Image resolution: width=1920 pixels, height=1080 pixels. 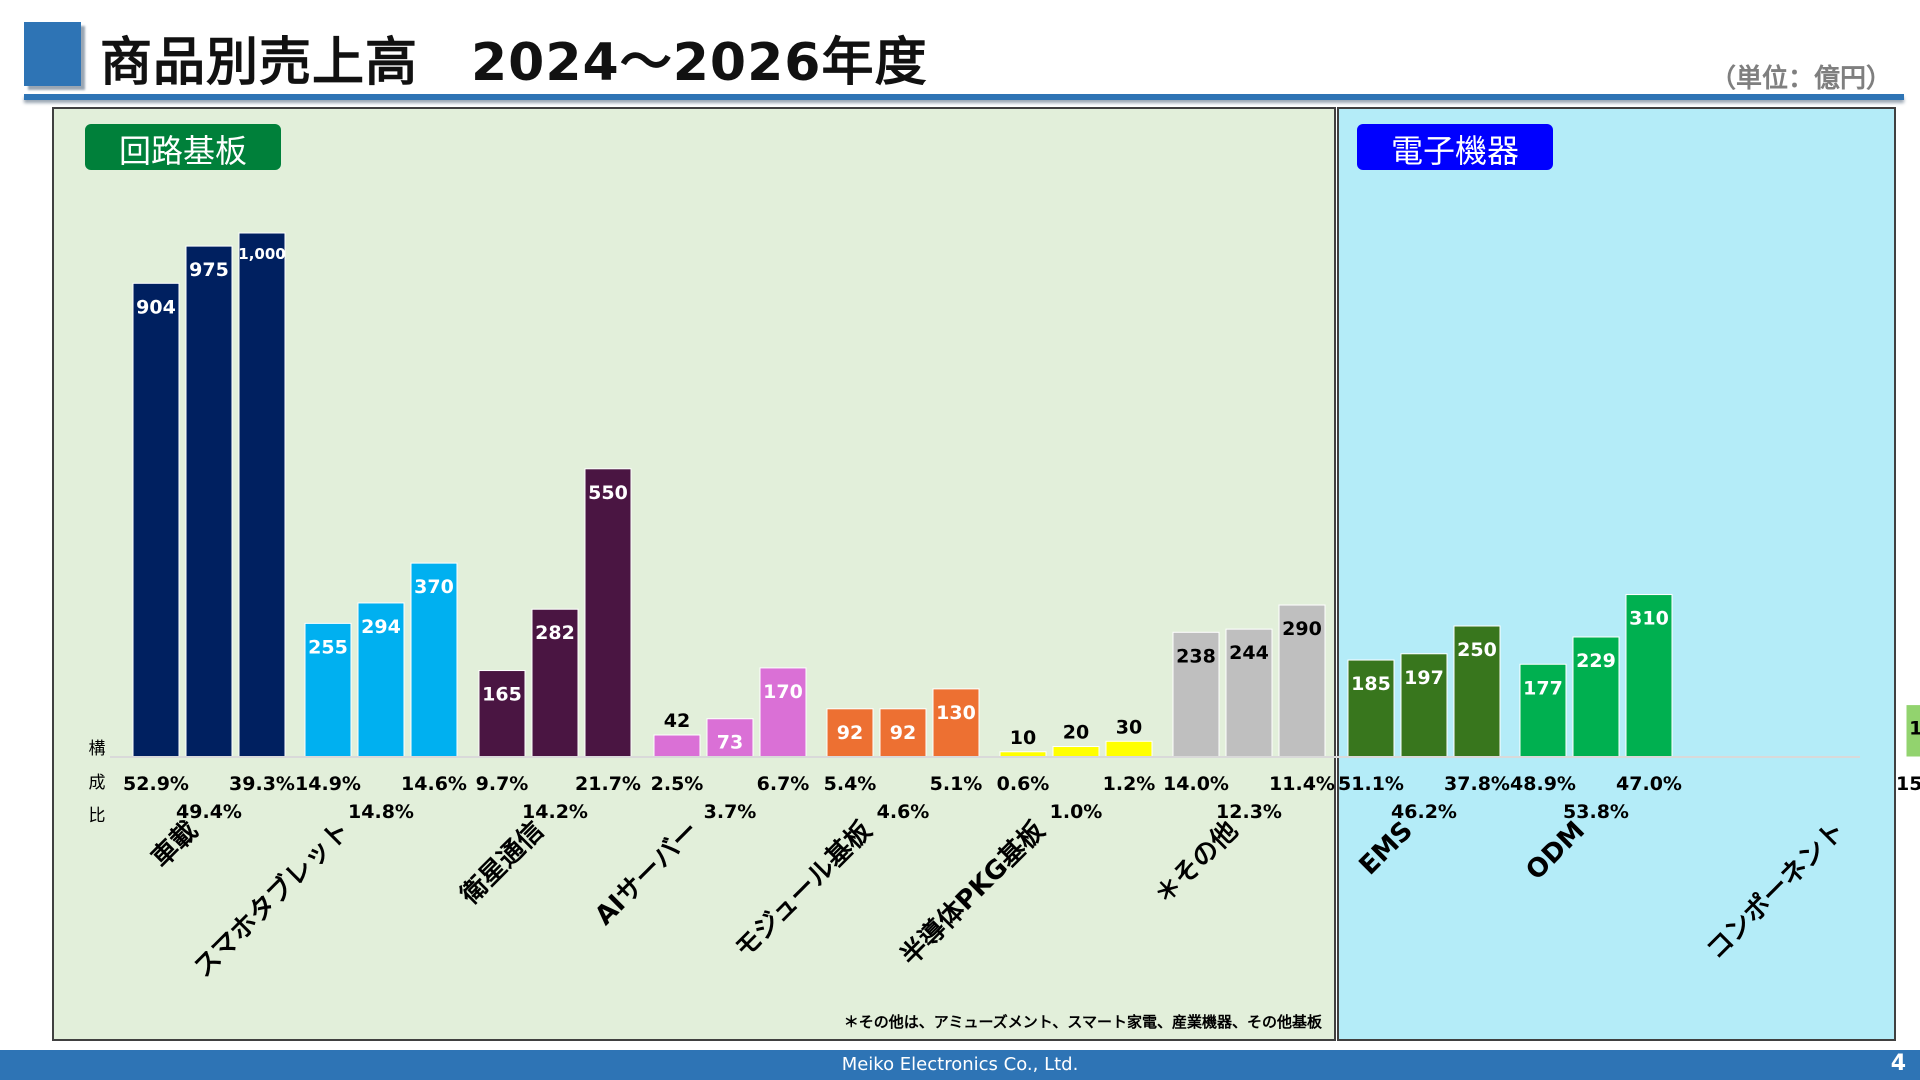 I want to click on ratio-label: 1.2%, so click(x=1129, y=784).